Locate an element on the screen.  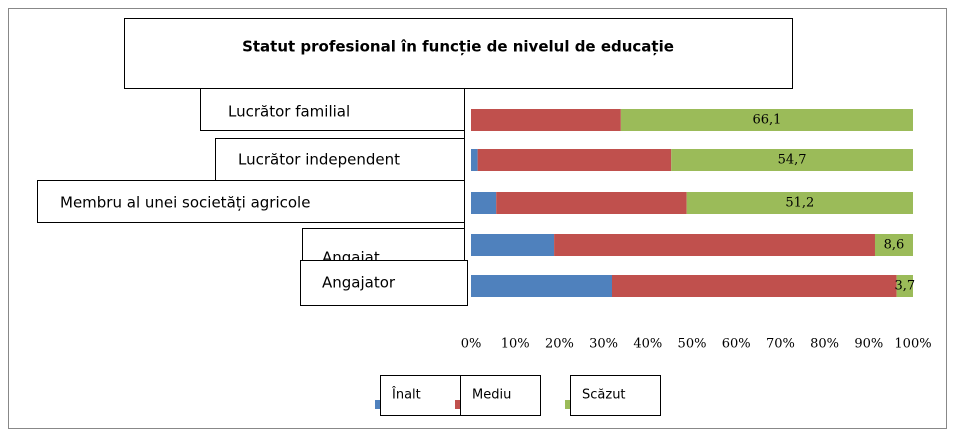
x-tick-label: 0% is located at coordinates (471, 344).